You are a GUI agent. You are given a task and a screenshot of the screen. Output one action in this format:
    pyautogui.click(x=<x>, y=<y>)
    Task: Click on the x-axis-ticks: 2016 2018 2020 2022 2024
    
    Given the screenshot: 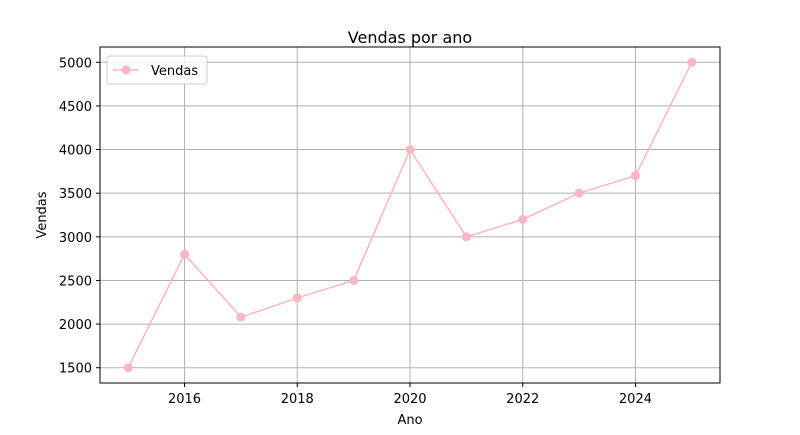 What is the action you would take?
    pyautogui.click(x=410, y=395)
    